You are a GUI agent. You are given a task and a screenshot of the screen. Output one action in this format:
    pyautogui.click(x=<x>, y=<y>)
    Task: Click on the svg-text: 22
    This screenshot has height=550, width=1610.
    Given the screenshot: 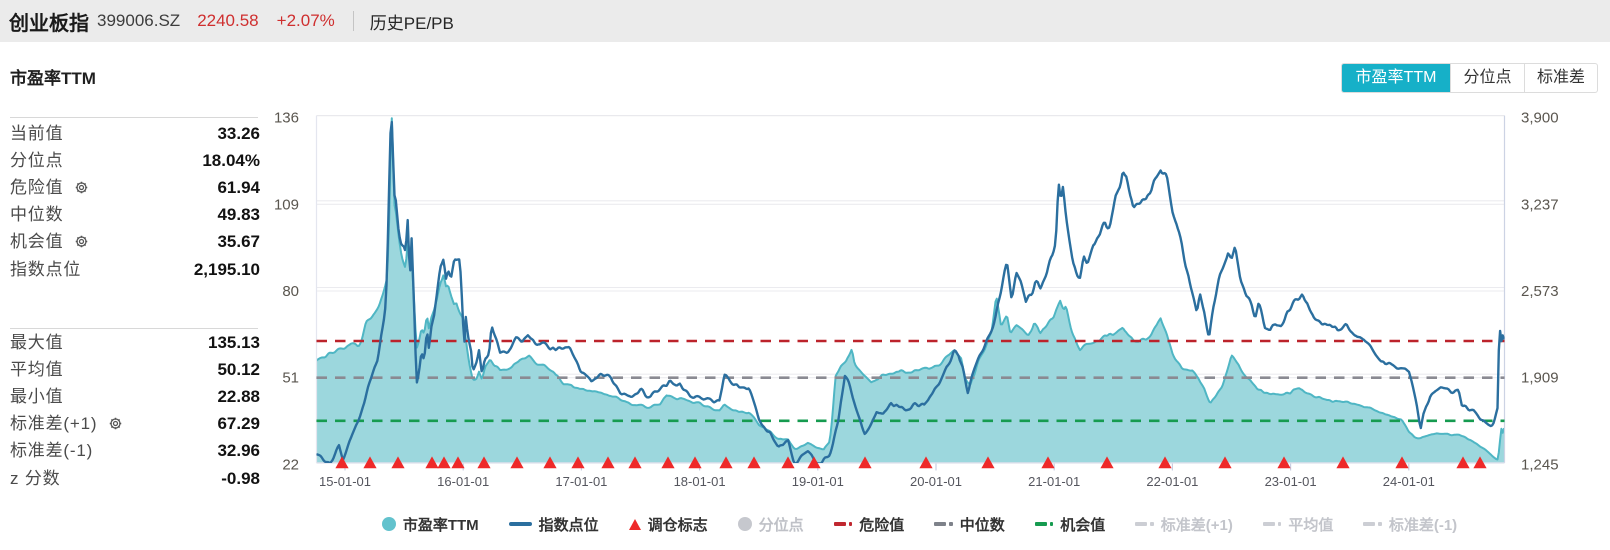 What is the action you would take?
    pyautogui.click(x=290, y=464)
    